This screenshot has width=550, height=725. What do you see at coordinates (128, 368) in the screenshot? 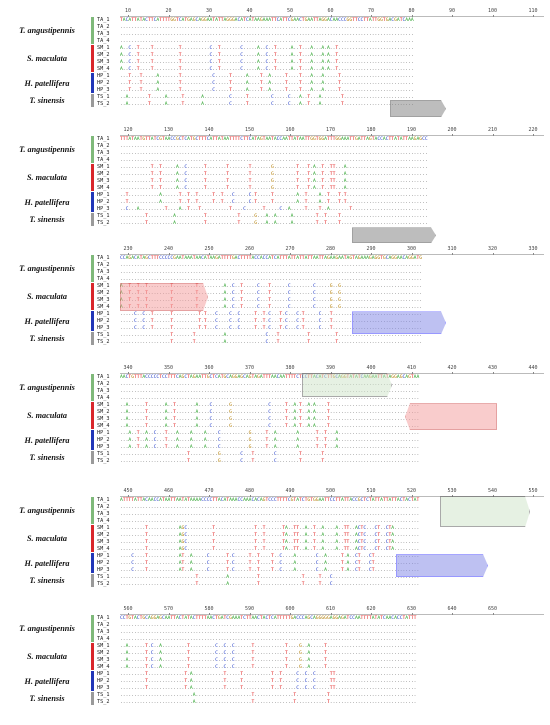
I see `ruler-position-label: 340` at bounding box center [128, 368].